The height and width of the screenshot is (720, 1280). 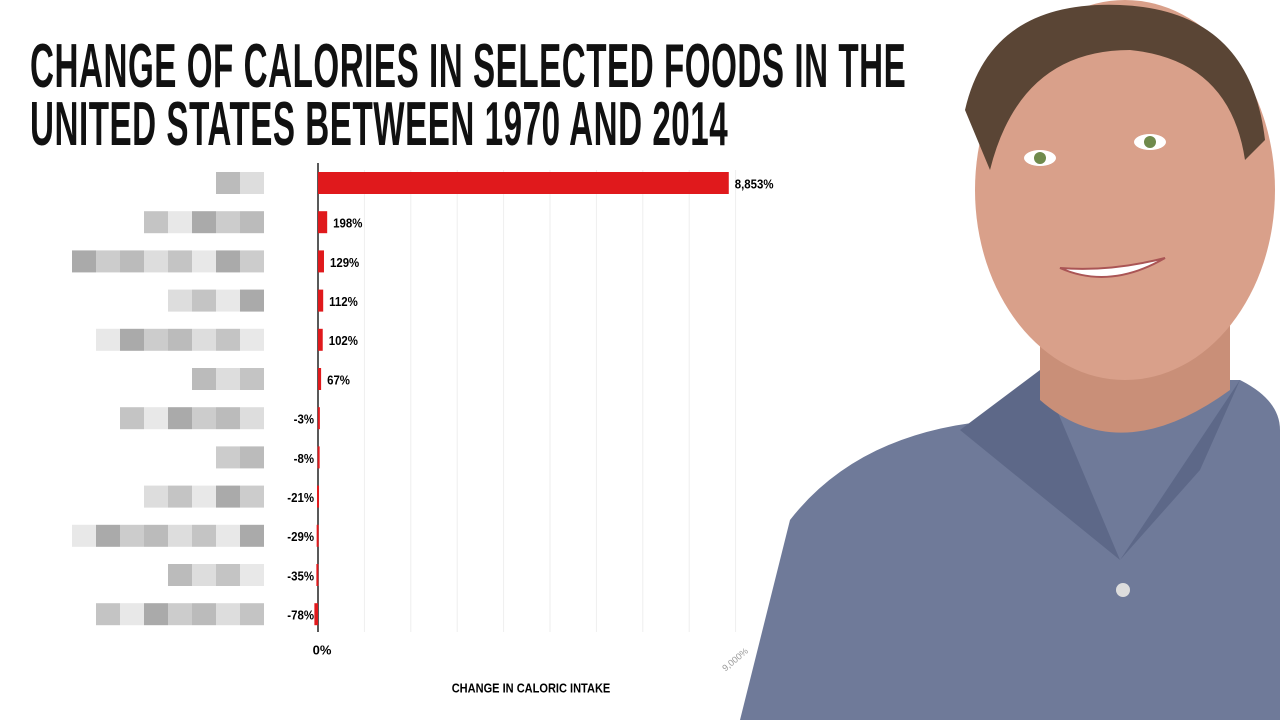 I want to click on value-label: -8%, so click(x=304, y=458).